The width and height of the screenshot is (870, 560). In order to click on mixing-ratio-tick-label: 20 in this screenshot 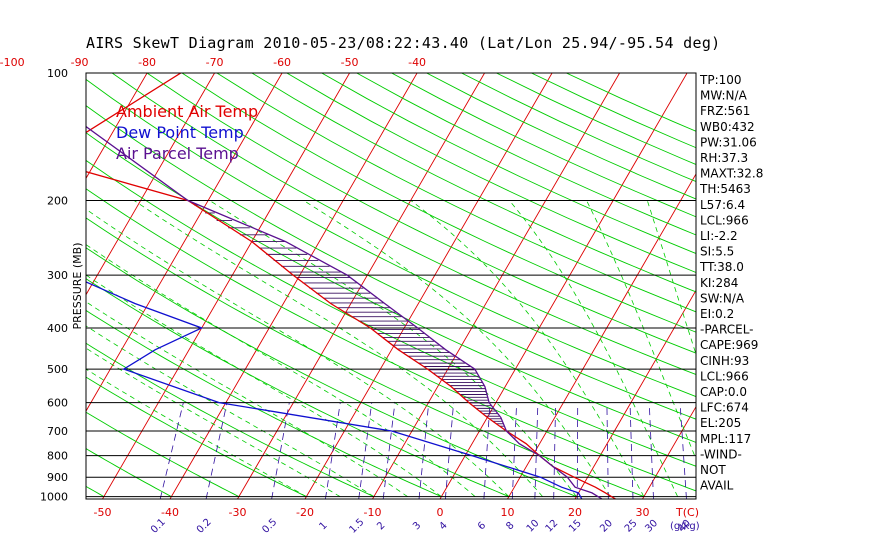, I will do `click(606, 526)`.